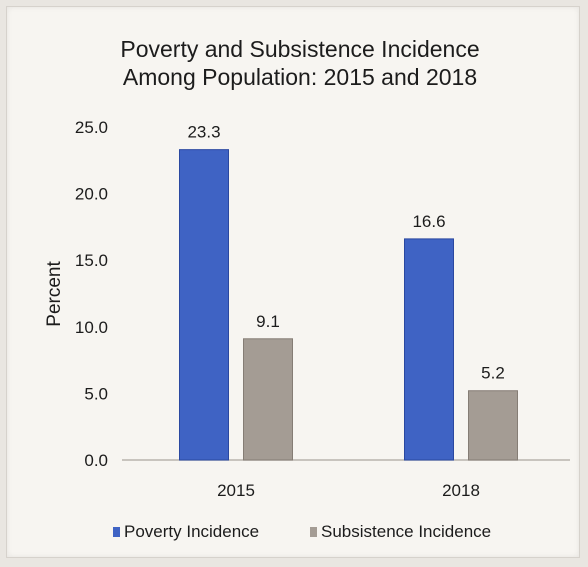 The height and width of the screenshot is (567, 588). What do you see at coordinates (461, 490) in the screenshot?
I see `x-category-label: 2018` at bounding box center [461, 490].